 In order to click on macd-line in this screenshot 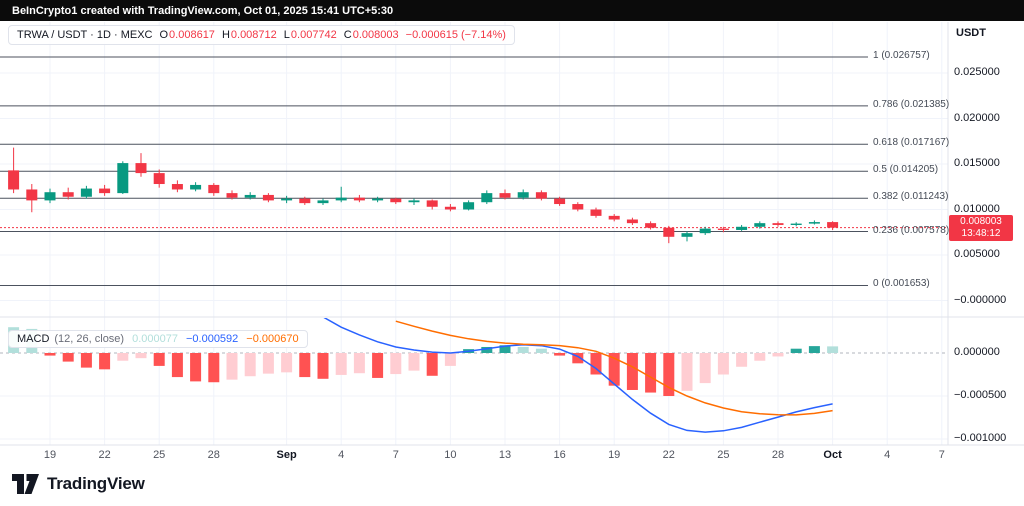, I will do `click(578, 375)`.